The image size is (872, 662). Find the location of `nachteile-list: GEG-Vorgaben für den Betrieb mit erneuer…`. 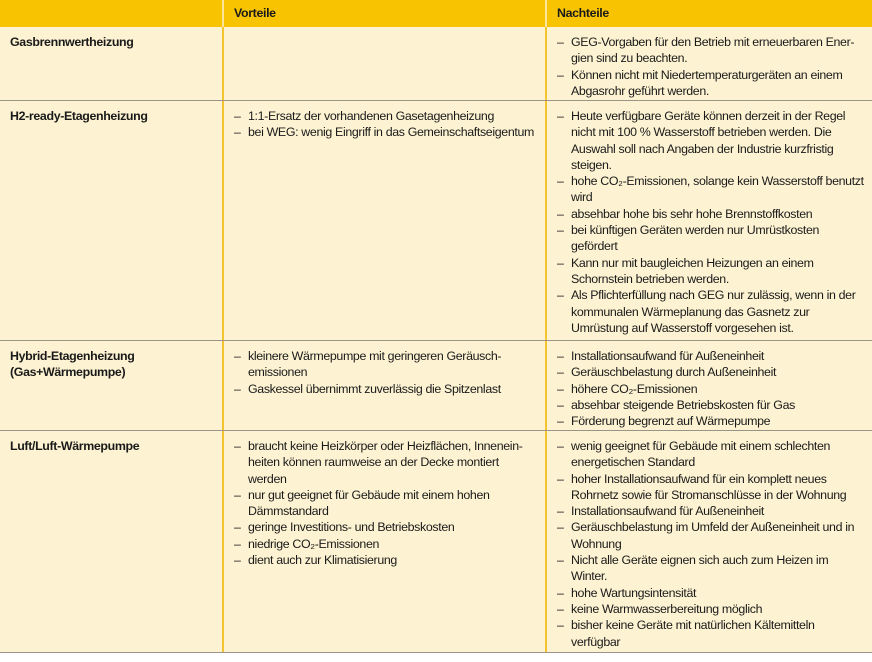

nachteile-list: GEG-Vorgaben für den Betrieb mit erneuer… is located at coordinates (710, 66).